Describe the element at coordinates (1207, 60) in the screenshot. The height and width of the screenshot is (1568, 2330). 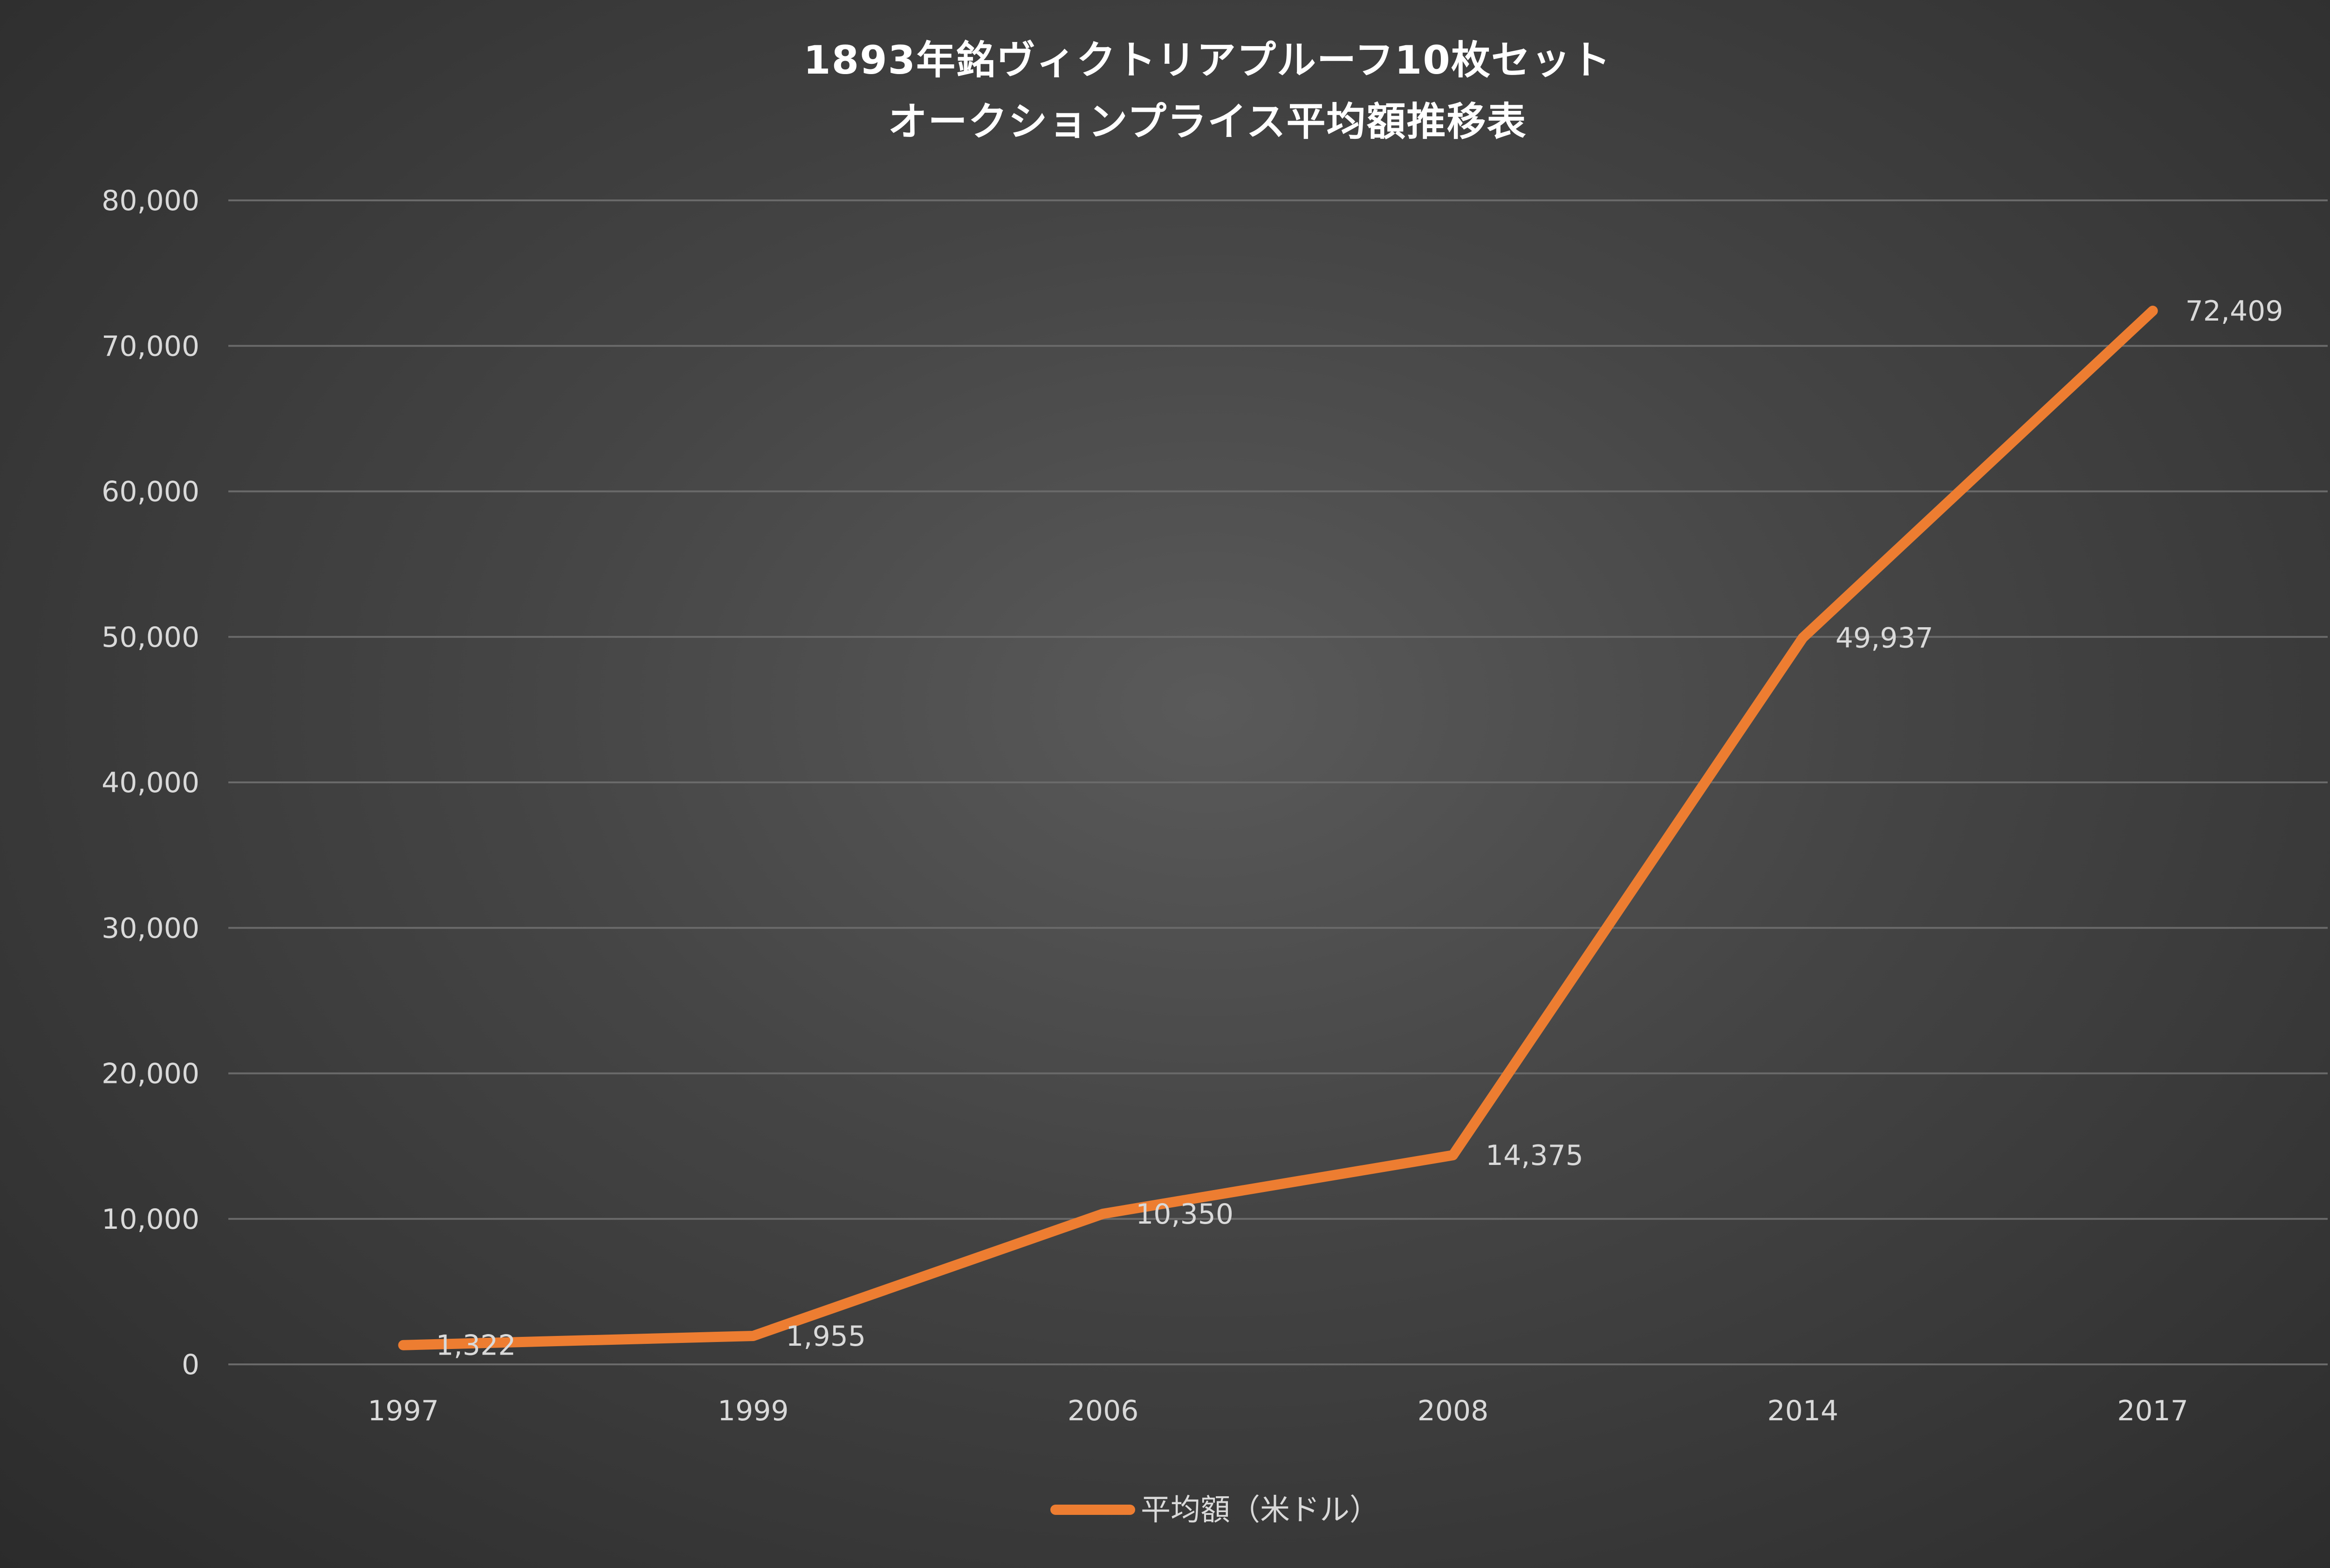
I see `chart-title-line-1: 1893年銘ヴィクトリアプルーフ10枚セット` at that location.